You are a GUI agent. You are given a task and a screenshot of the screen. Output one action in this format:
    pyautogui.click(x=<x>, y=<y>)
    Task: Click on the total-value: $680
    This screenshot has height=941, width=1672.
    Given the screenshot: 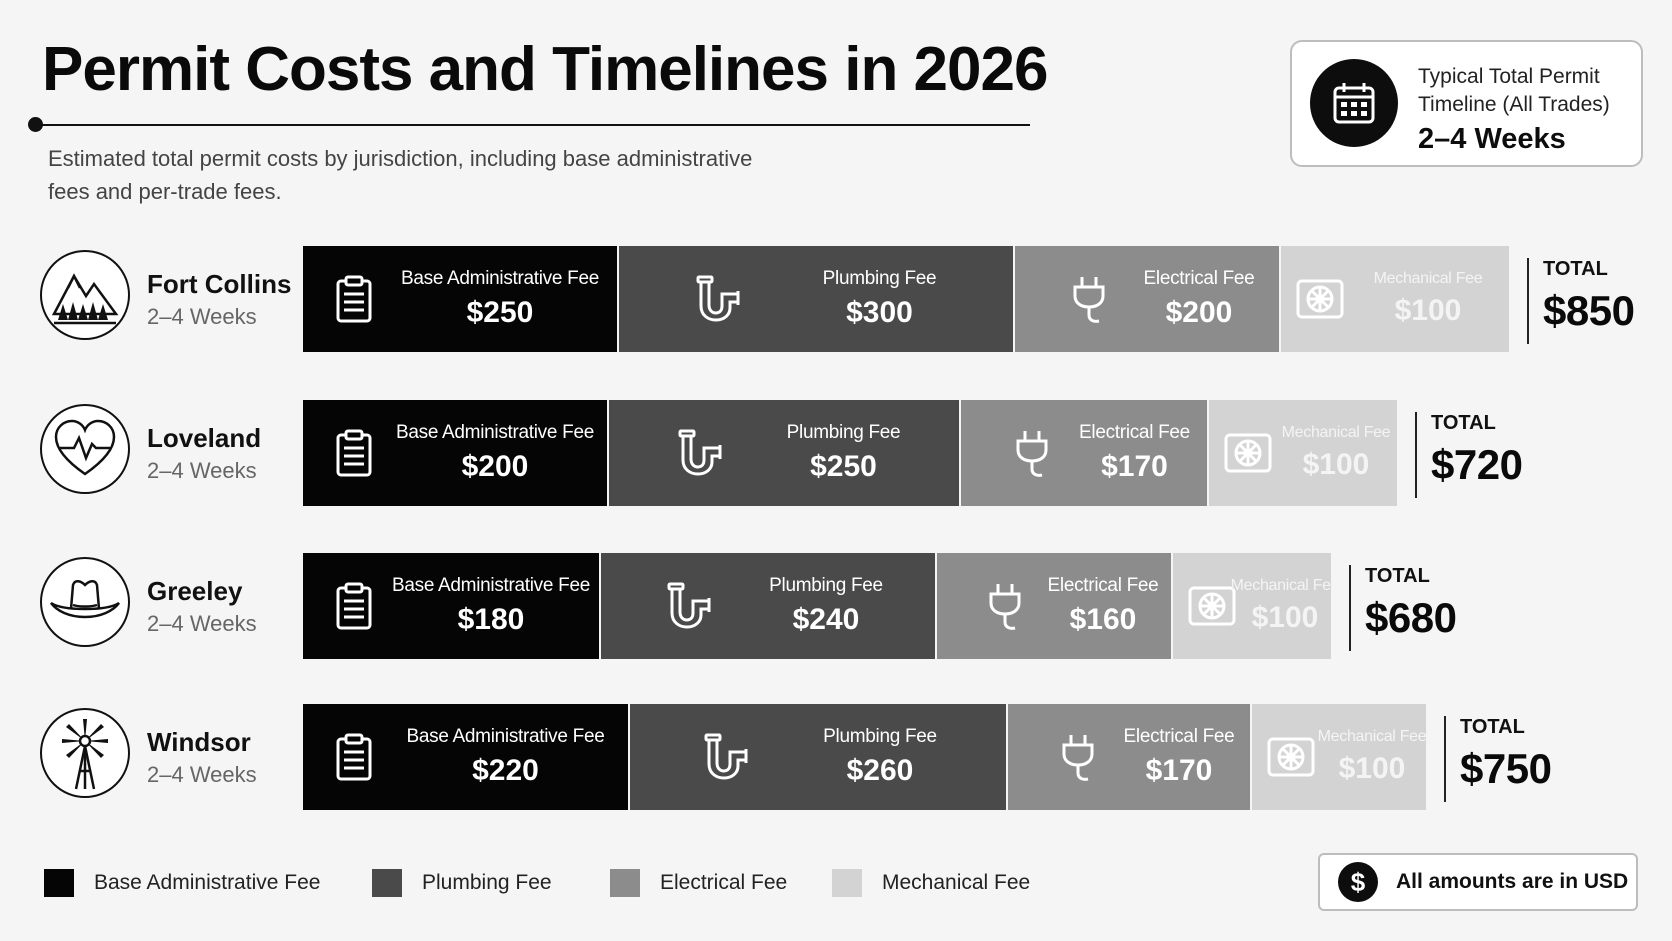 What is the action you would take?
    pyautogui.click(x=1411, y=617)
    